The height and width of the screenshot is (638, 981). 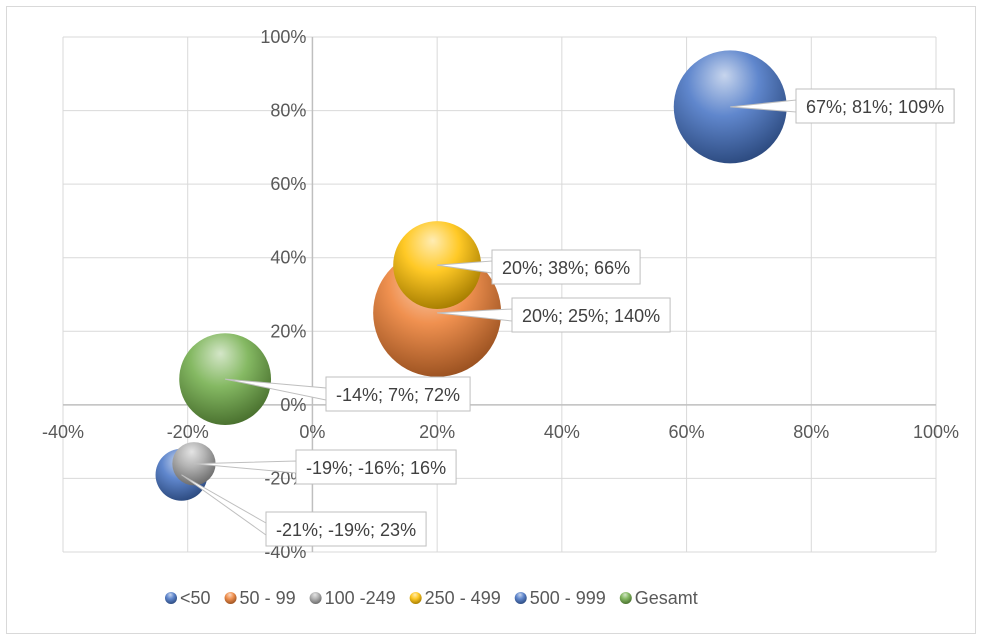 I want to click on data-label: -14%; 7%; 72%, so click(x=348, y=394).